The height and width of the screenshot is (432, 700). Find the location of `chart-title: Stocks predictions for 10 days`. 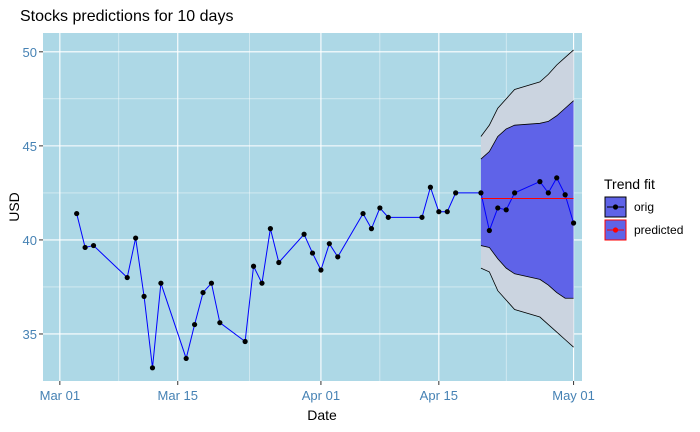

chart-title: Stocks predictions for 10 days is located at coordinates (126, 16).